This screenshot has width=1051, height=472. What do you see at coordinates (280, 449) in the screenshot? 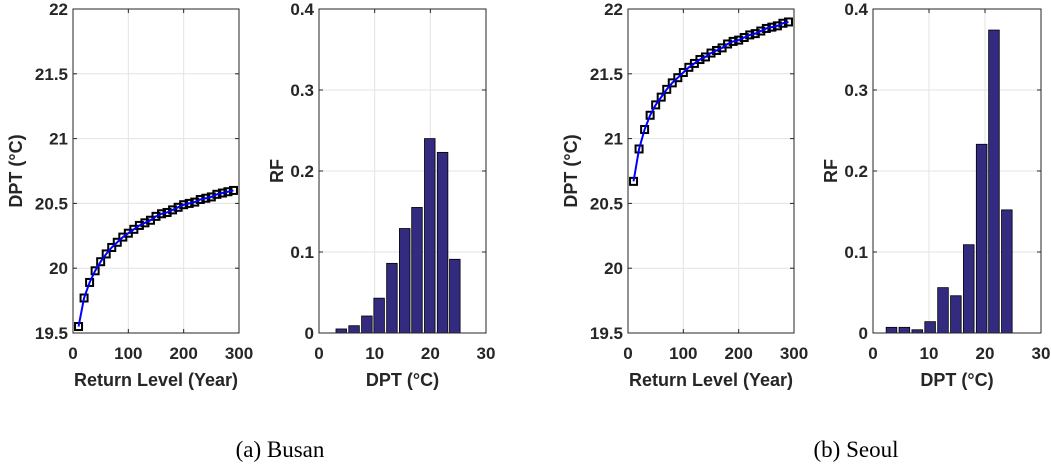
I see `caption-busan: (a) Busan` at bounding box center [280, 449].